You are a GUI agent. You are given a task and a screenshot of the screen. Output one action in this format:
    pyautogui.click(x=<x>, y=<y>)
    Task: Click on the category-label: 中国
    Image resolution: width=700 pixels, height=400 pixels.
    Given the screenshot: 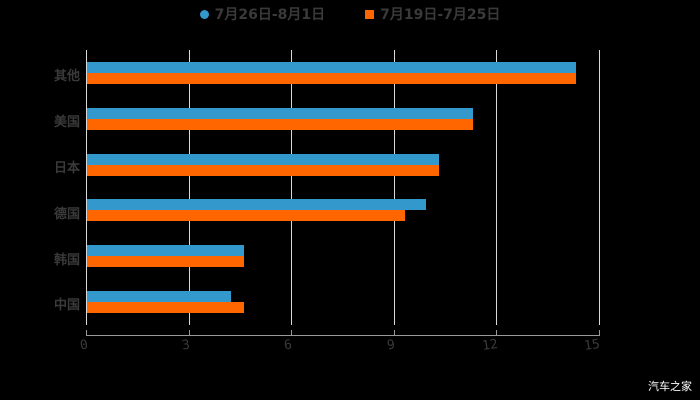 What is the action you would take?
    pyautogui.click(x=66, y=305)
    